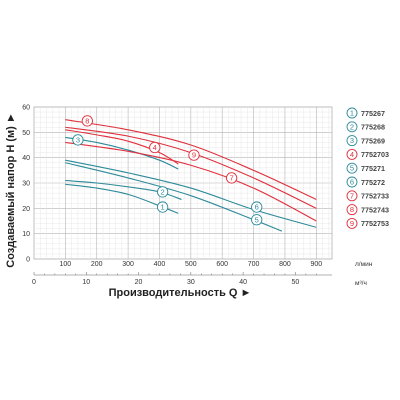  I want to click on x-tick-label: 100, so click(66, 264).